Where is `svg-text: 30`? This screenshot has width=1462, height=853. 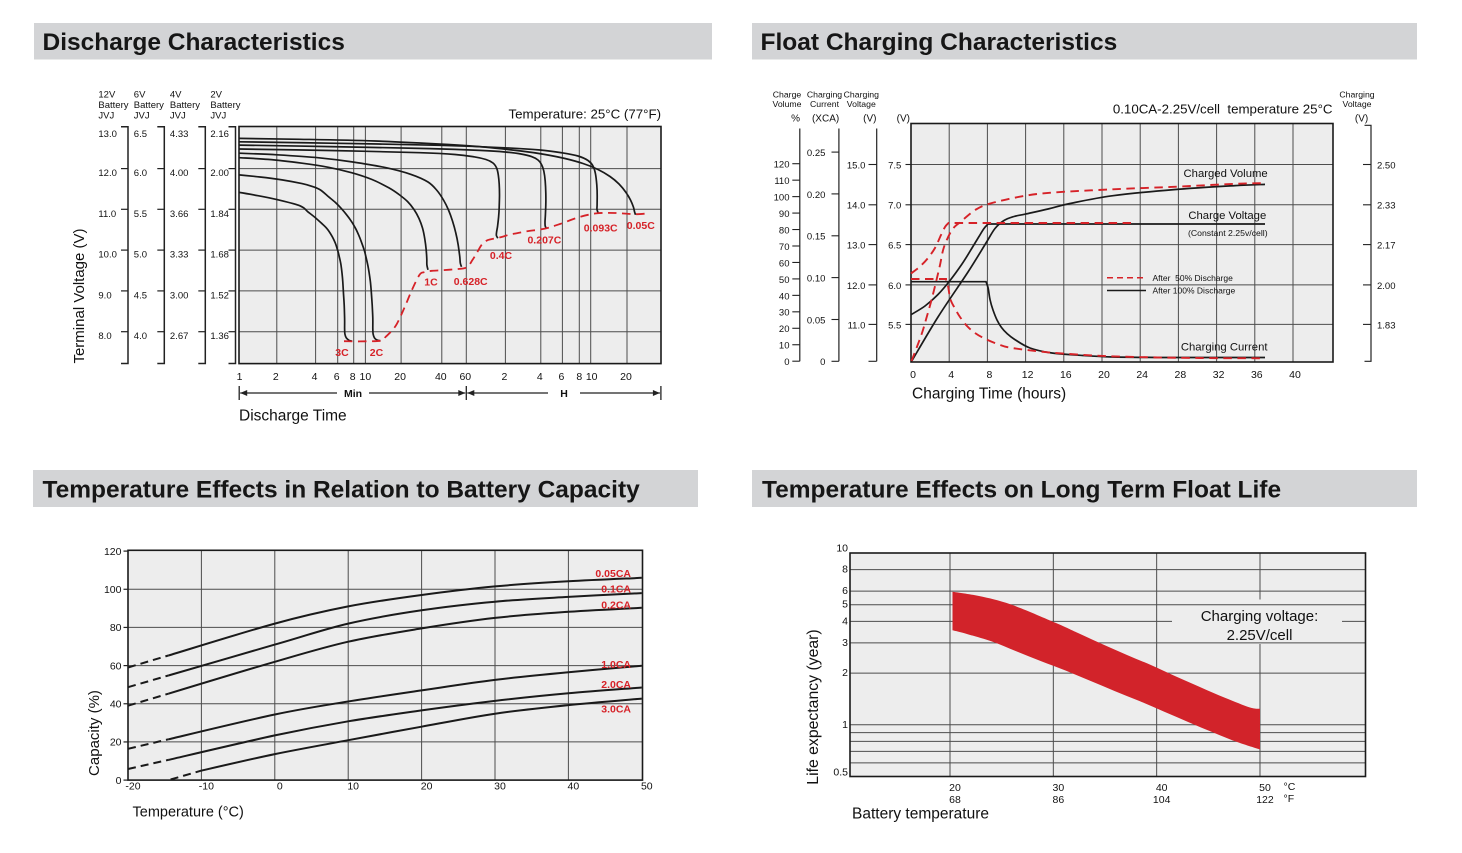
svg-text: 30 is located at coordinates (784, 313).